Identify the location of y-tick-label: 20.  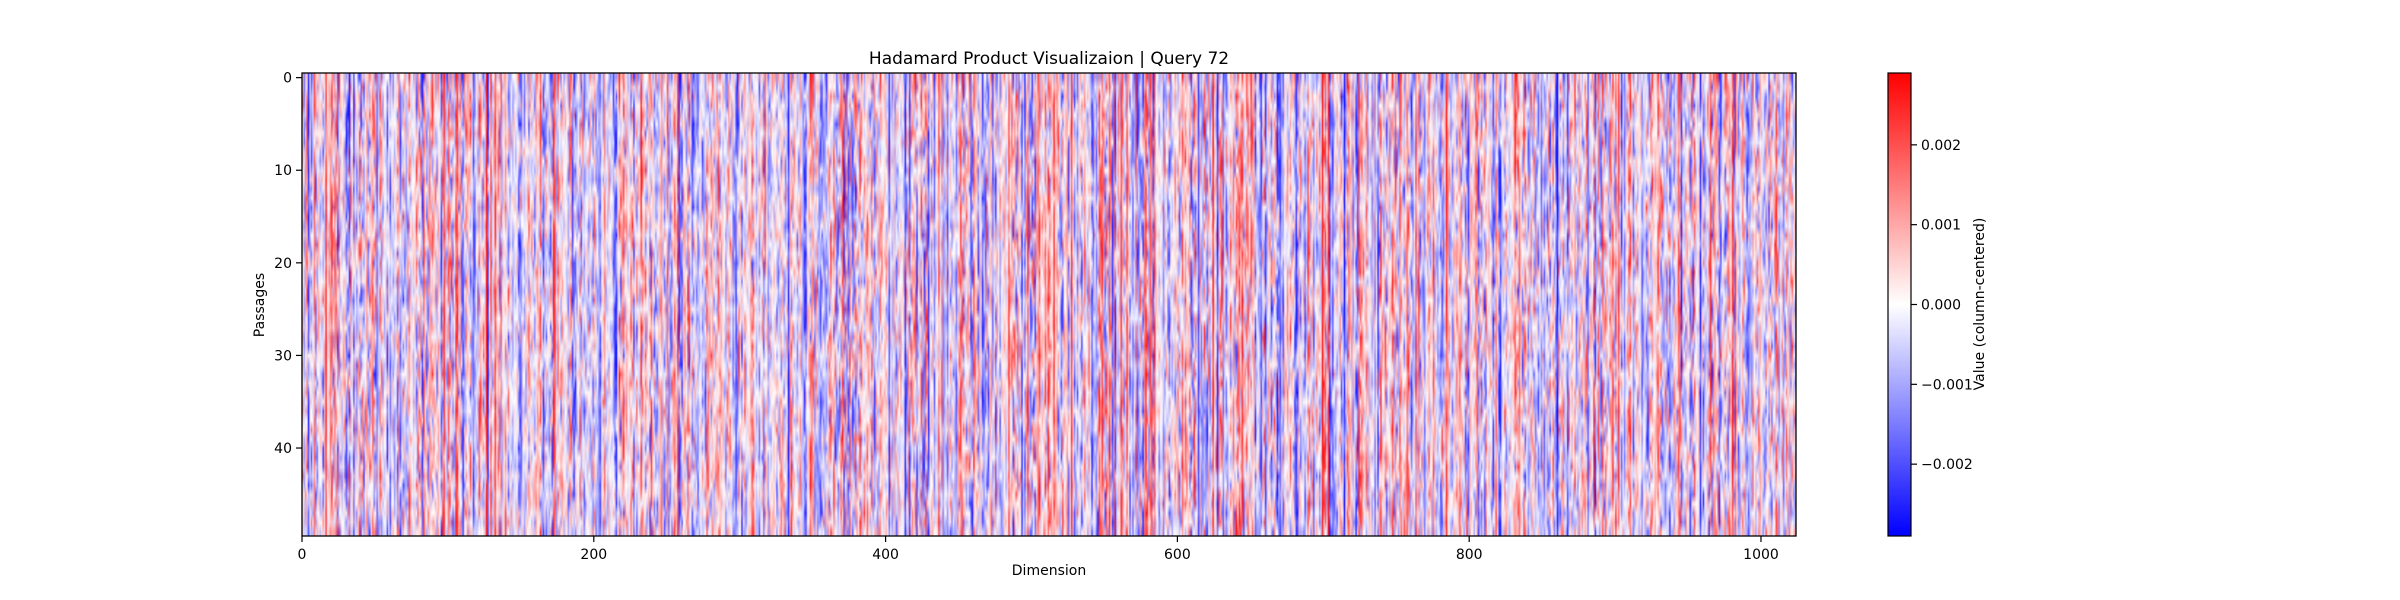
(283, 264).